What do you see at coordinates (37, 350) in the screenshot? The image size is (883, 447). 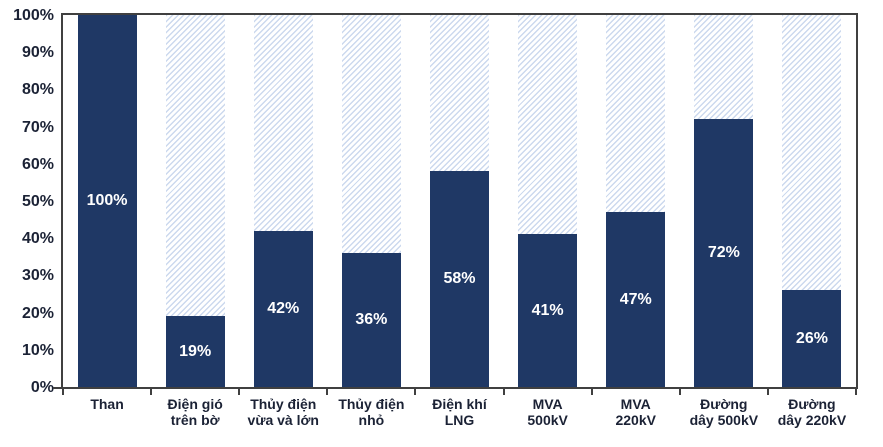 I see `y-tick-label: 10%` at bounding box center [37, 350].